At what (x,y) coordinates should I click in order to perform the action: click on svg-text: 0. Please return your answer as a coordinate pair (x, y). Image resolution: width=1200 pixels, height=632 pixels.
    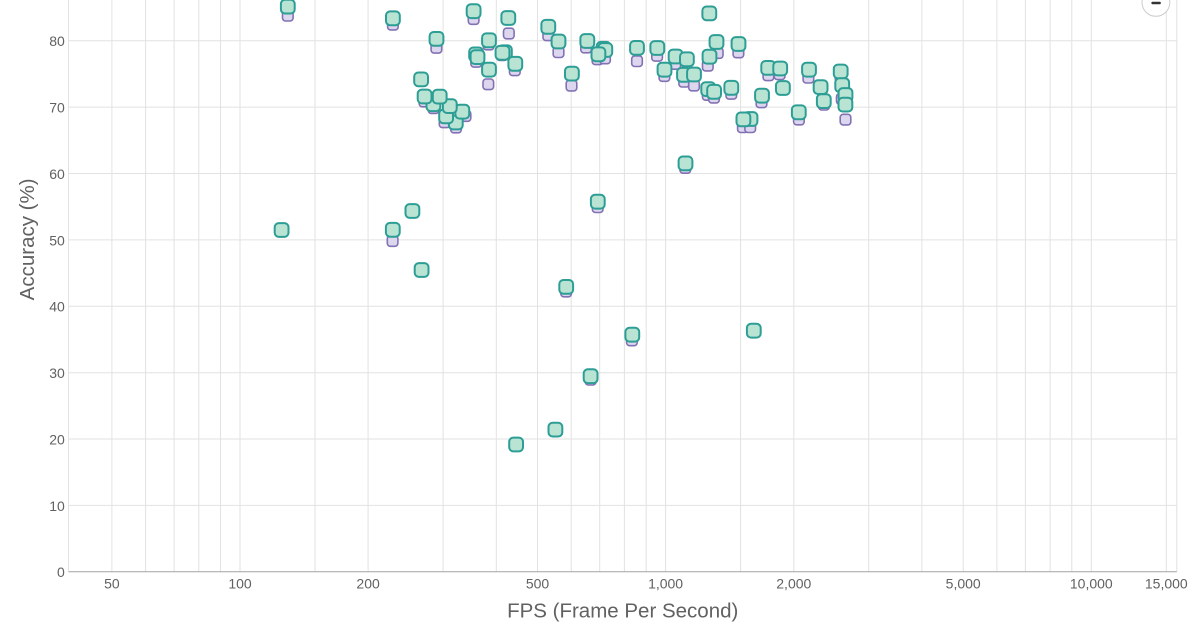
    Looking at the image, I should click on (61, 572).